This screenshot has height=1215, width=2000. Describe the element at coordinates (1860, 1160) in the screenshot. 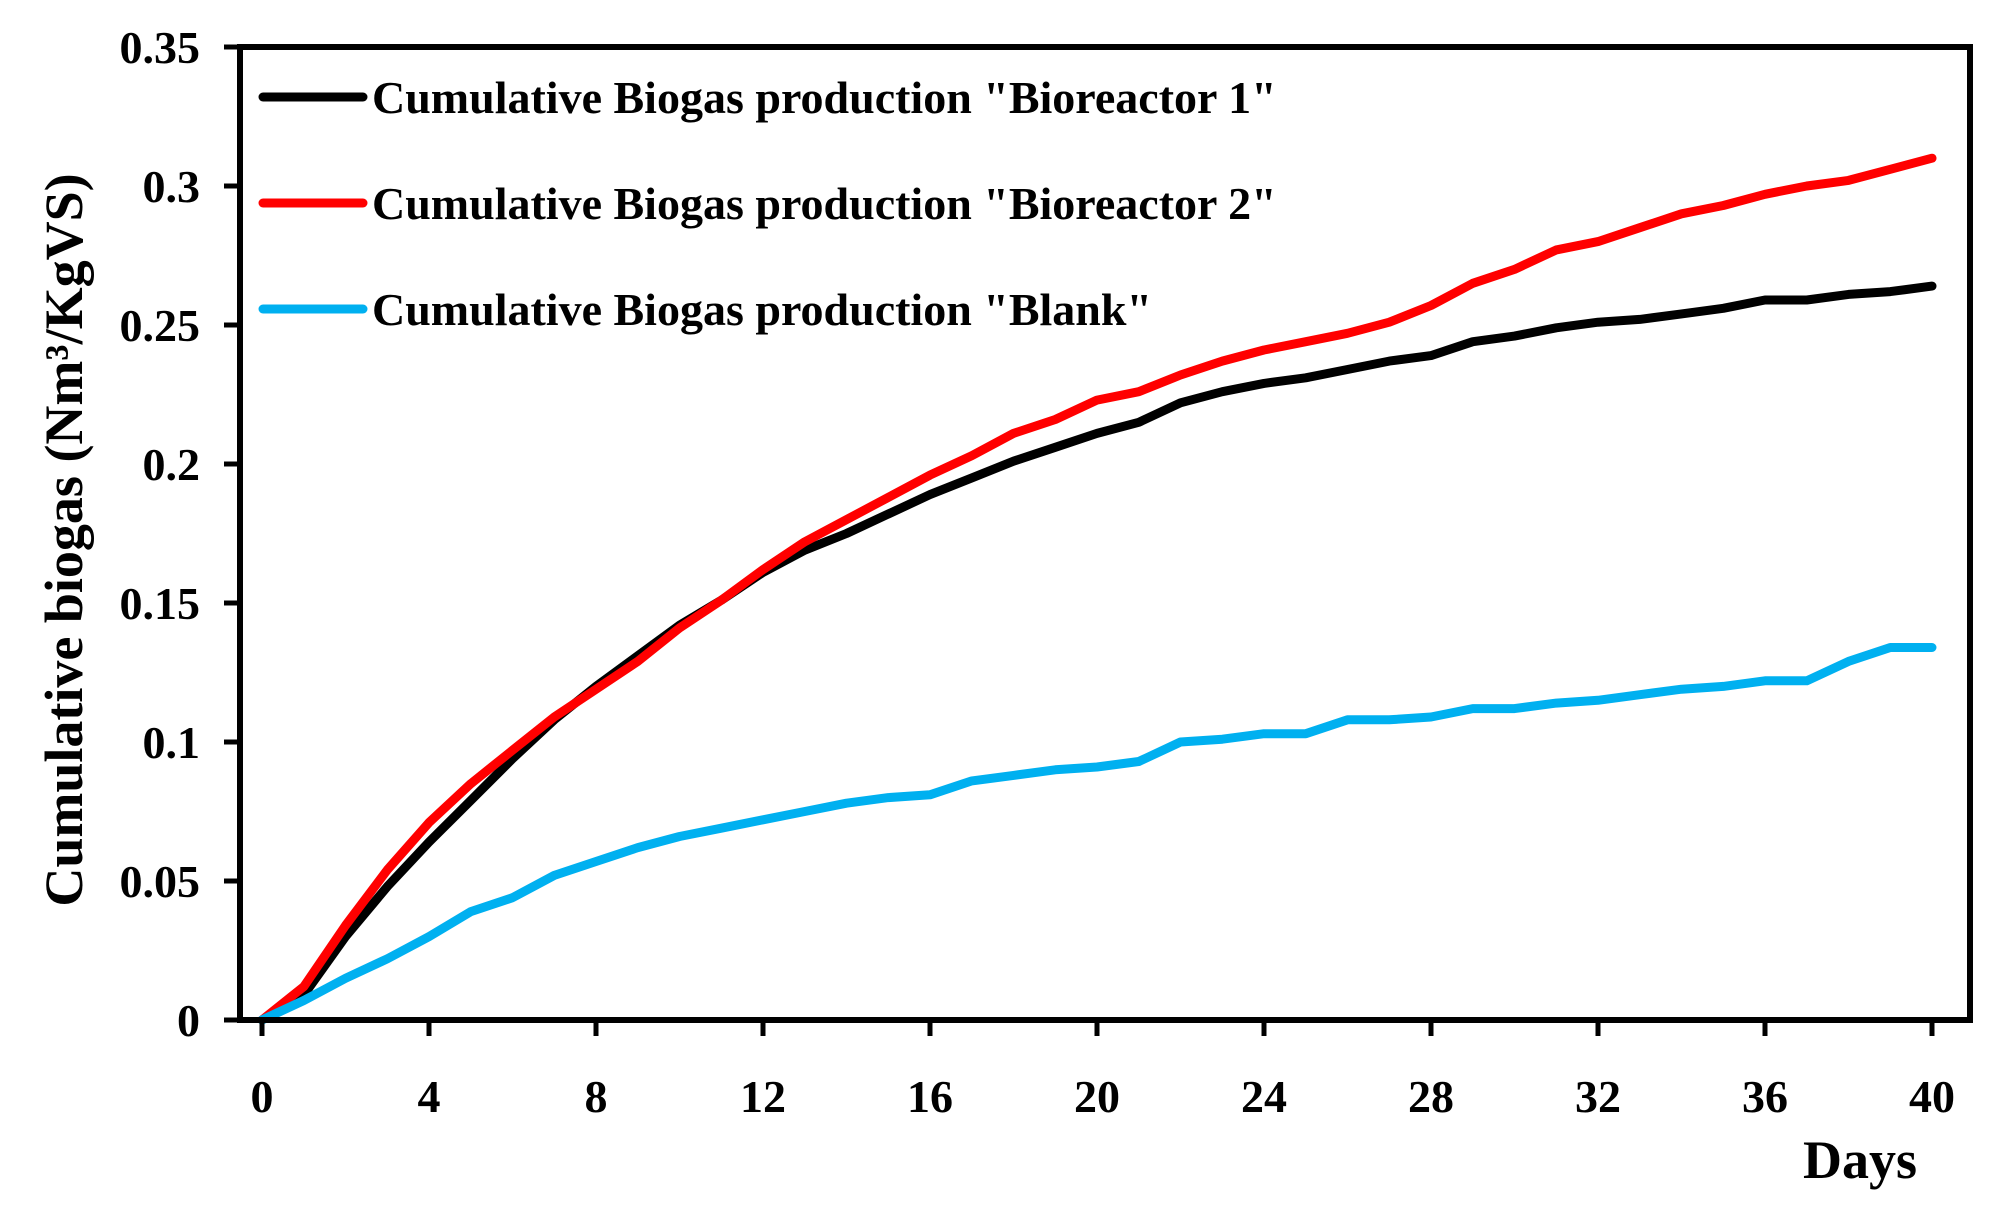

I see `x-axis-title: Days` at that location.